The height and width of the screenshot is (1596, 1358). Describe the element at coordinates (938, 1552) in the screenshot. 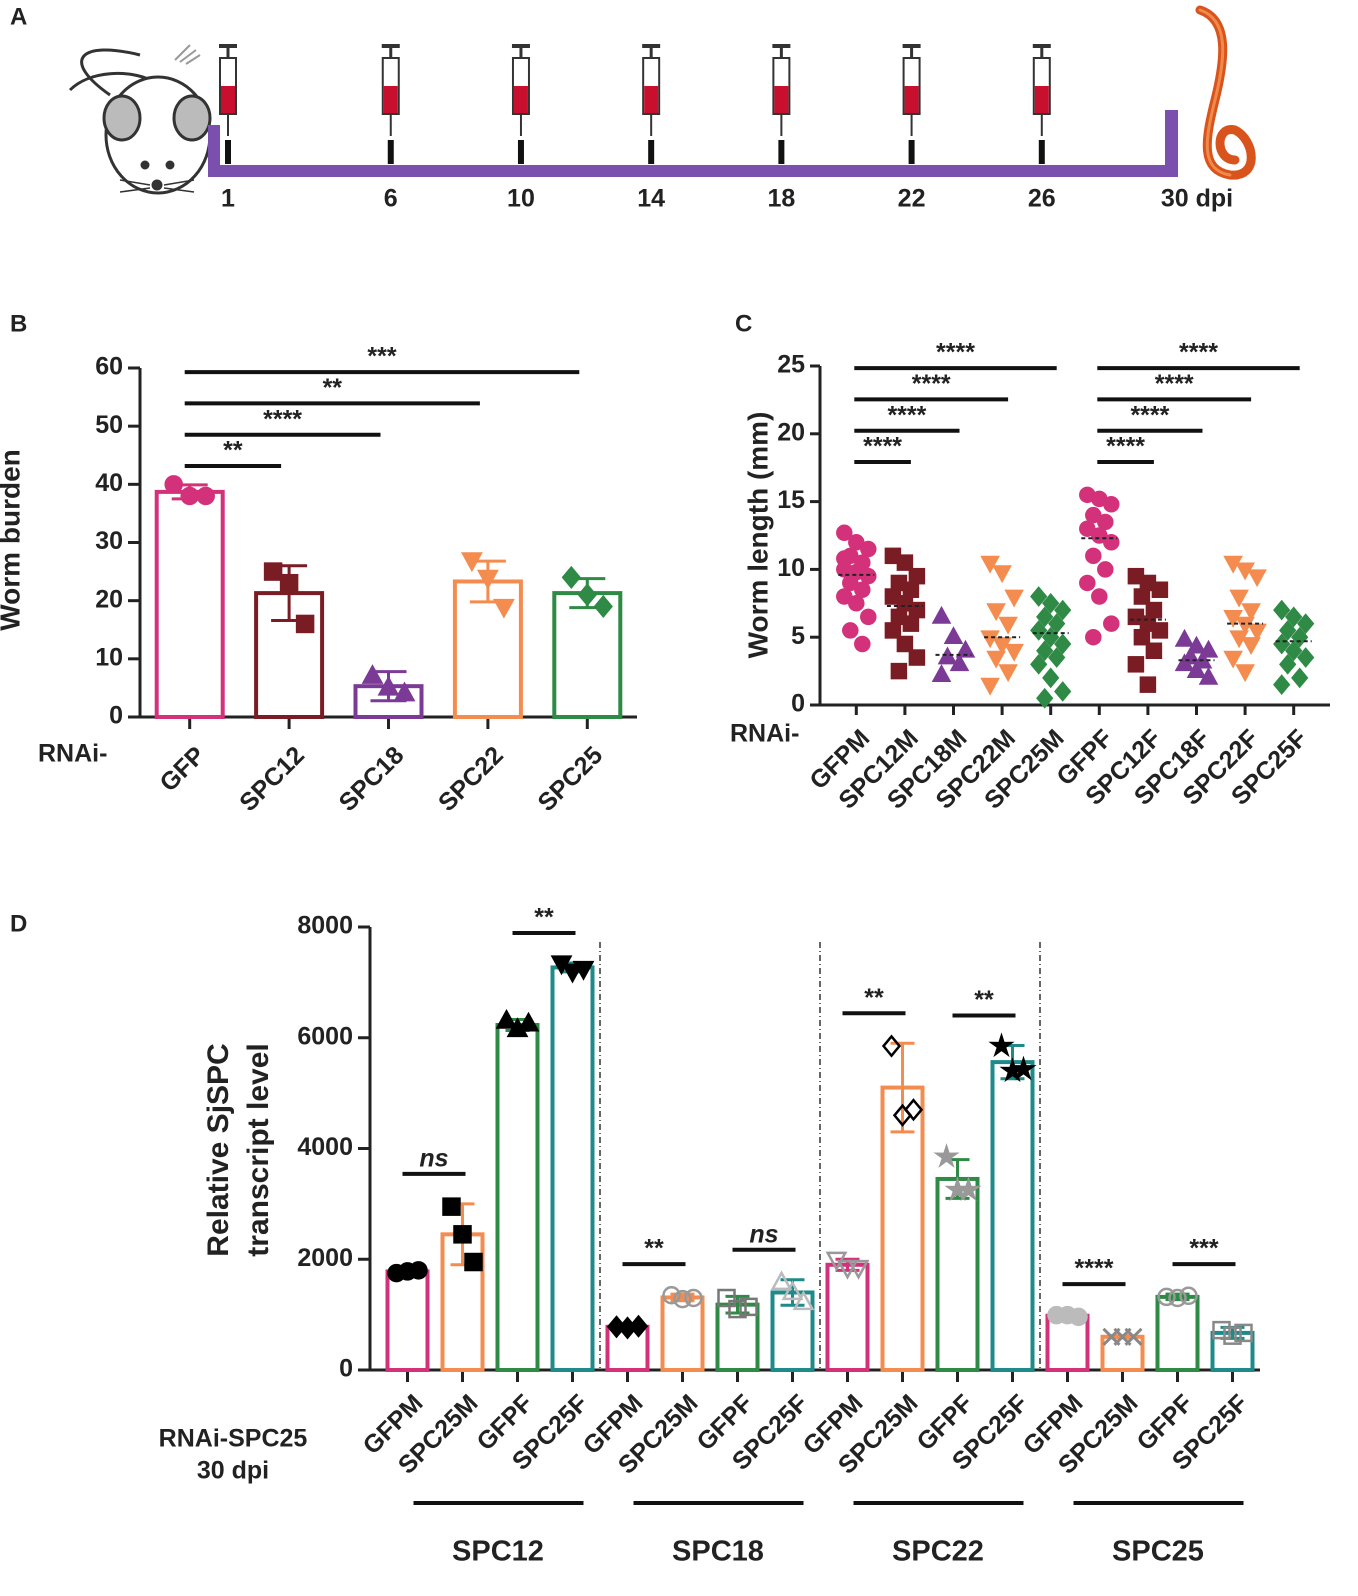

I see `group-label: SPC22` at that location.